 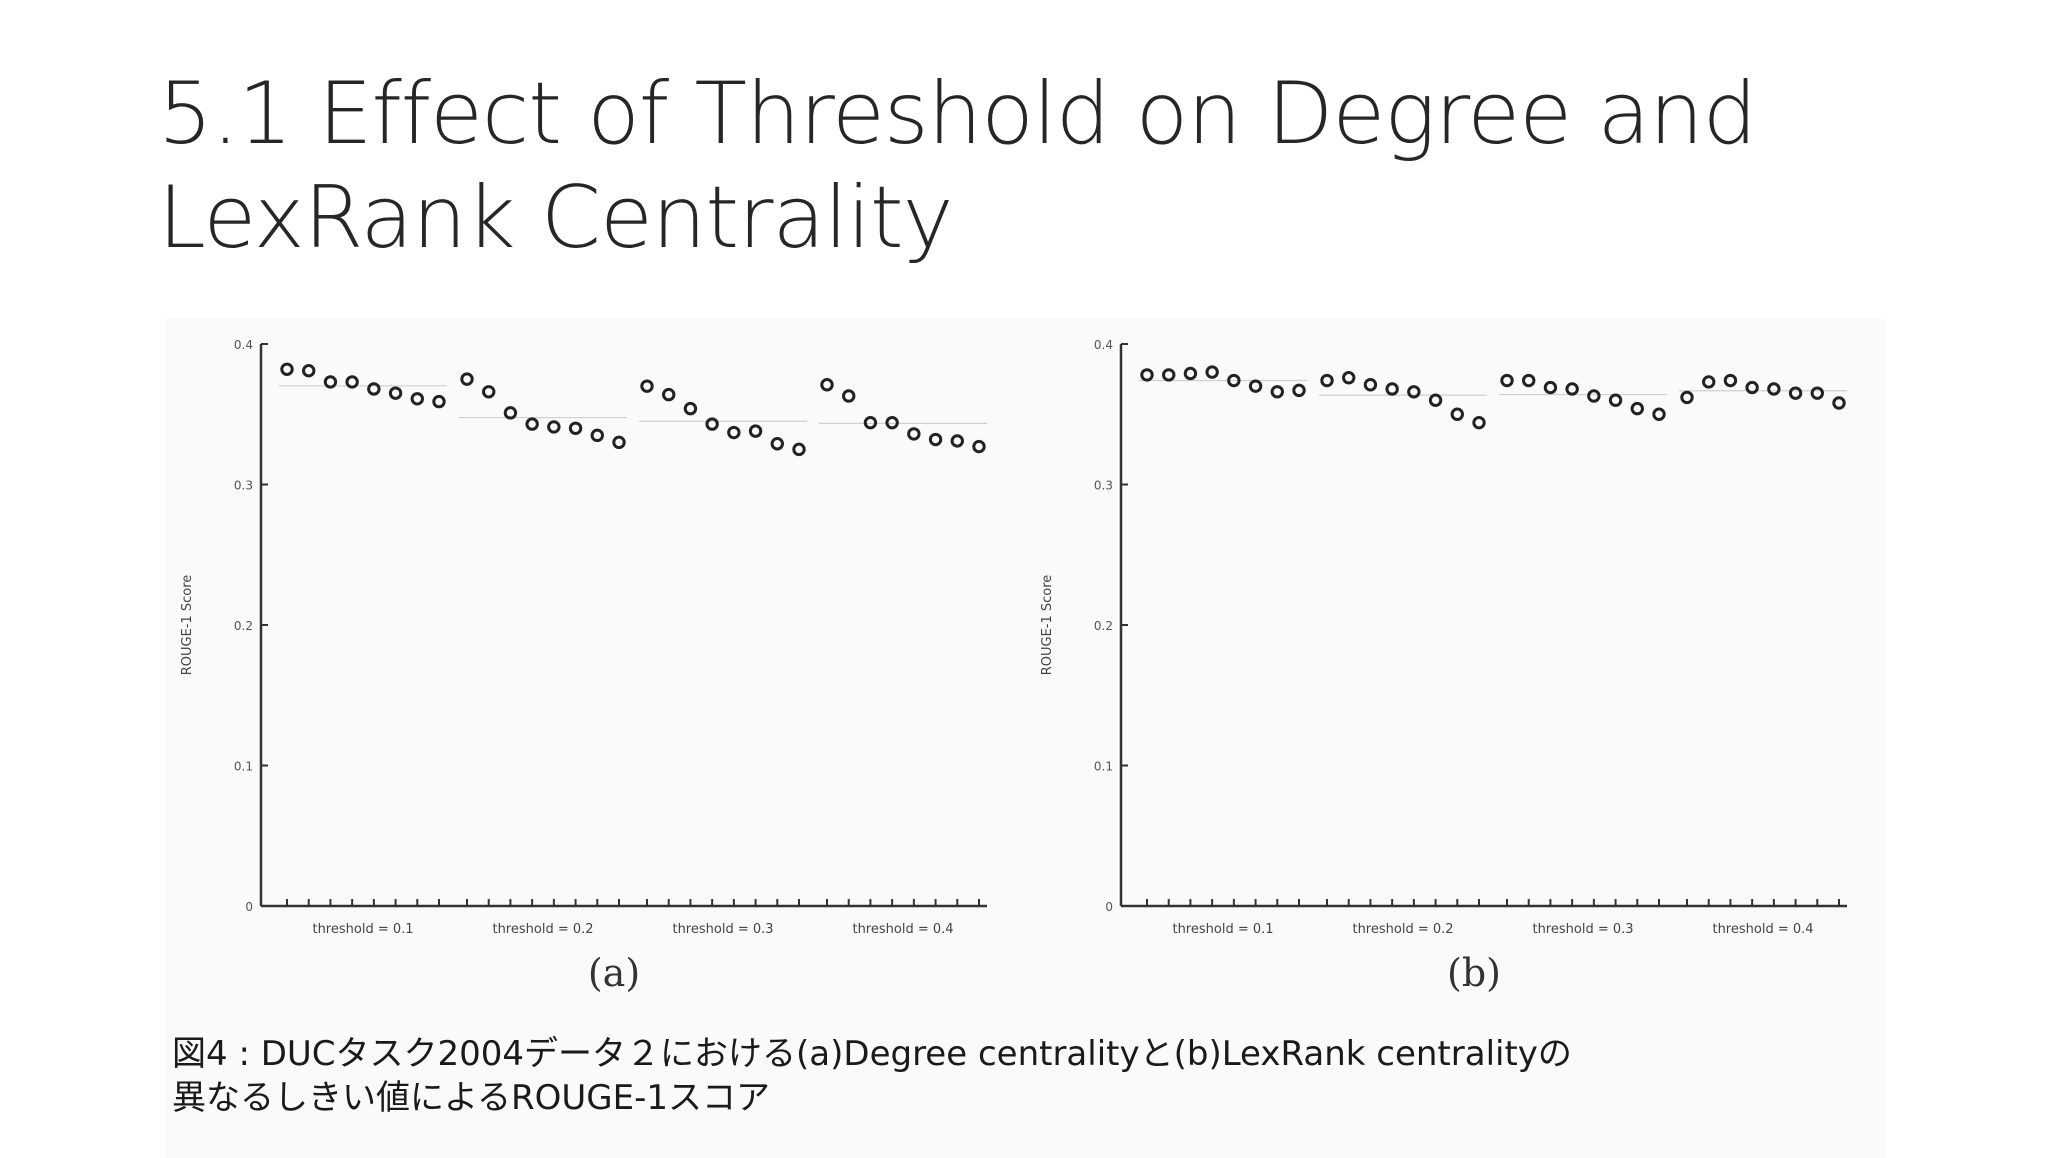 I want to click on slide-title-line-1: 5.1 Effect of Threshold on Degree and, so click(x=957, y=114).